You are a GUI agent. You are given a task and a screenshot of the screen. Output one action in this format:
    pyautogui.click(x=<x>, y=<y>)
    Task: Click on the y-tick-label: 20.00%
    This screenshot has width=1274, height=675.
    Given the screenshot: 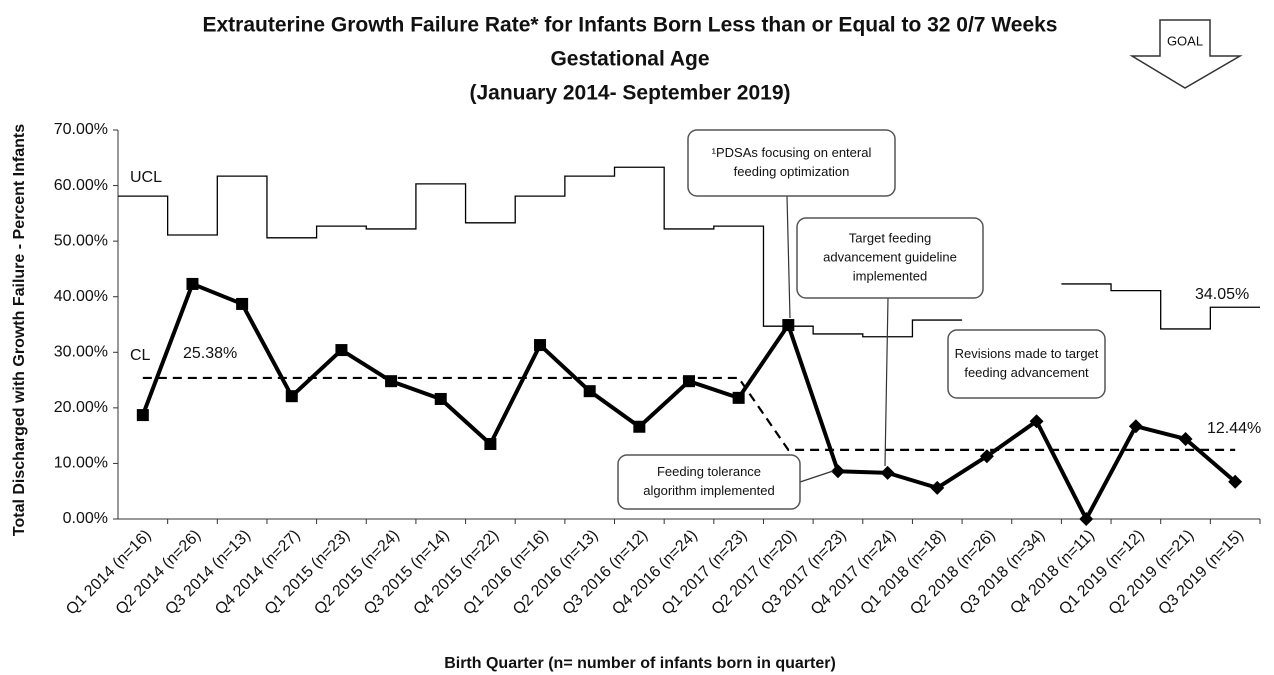 What is the action you would take?
    pyautogui.click(x=81, y=407)
    